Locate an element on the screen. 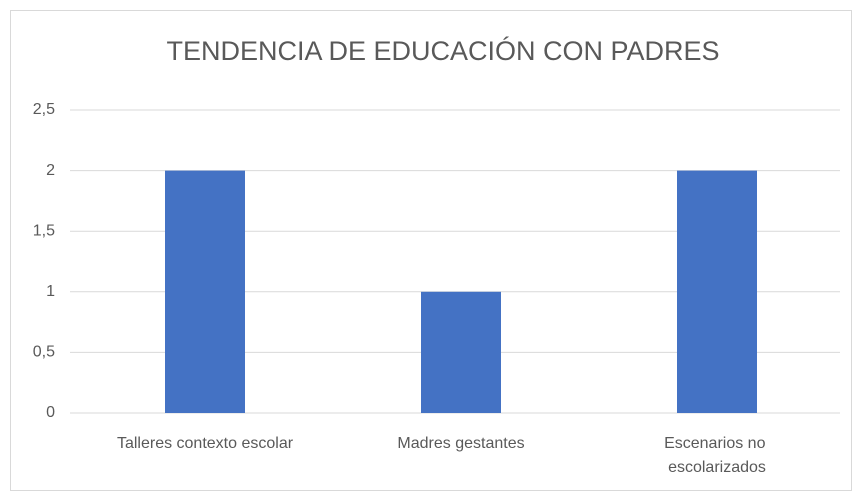 This screenshot has width=862, height=499. y-tick-label: 2,5 is located at coordinates (44, 109).